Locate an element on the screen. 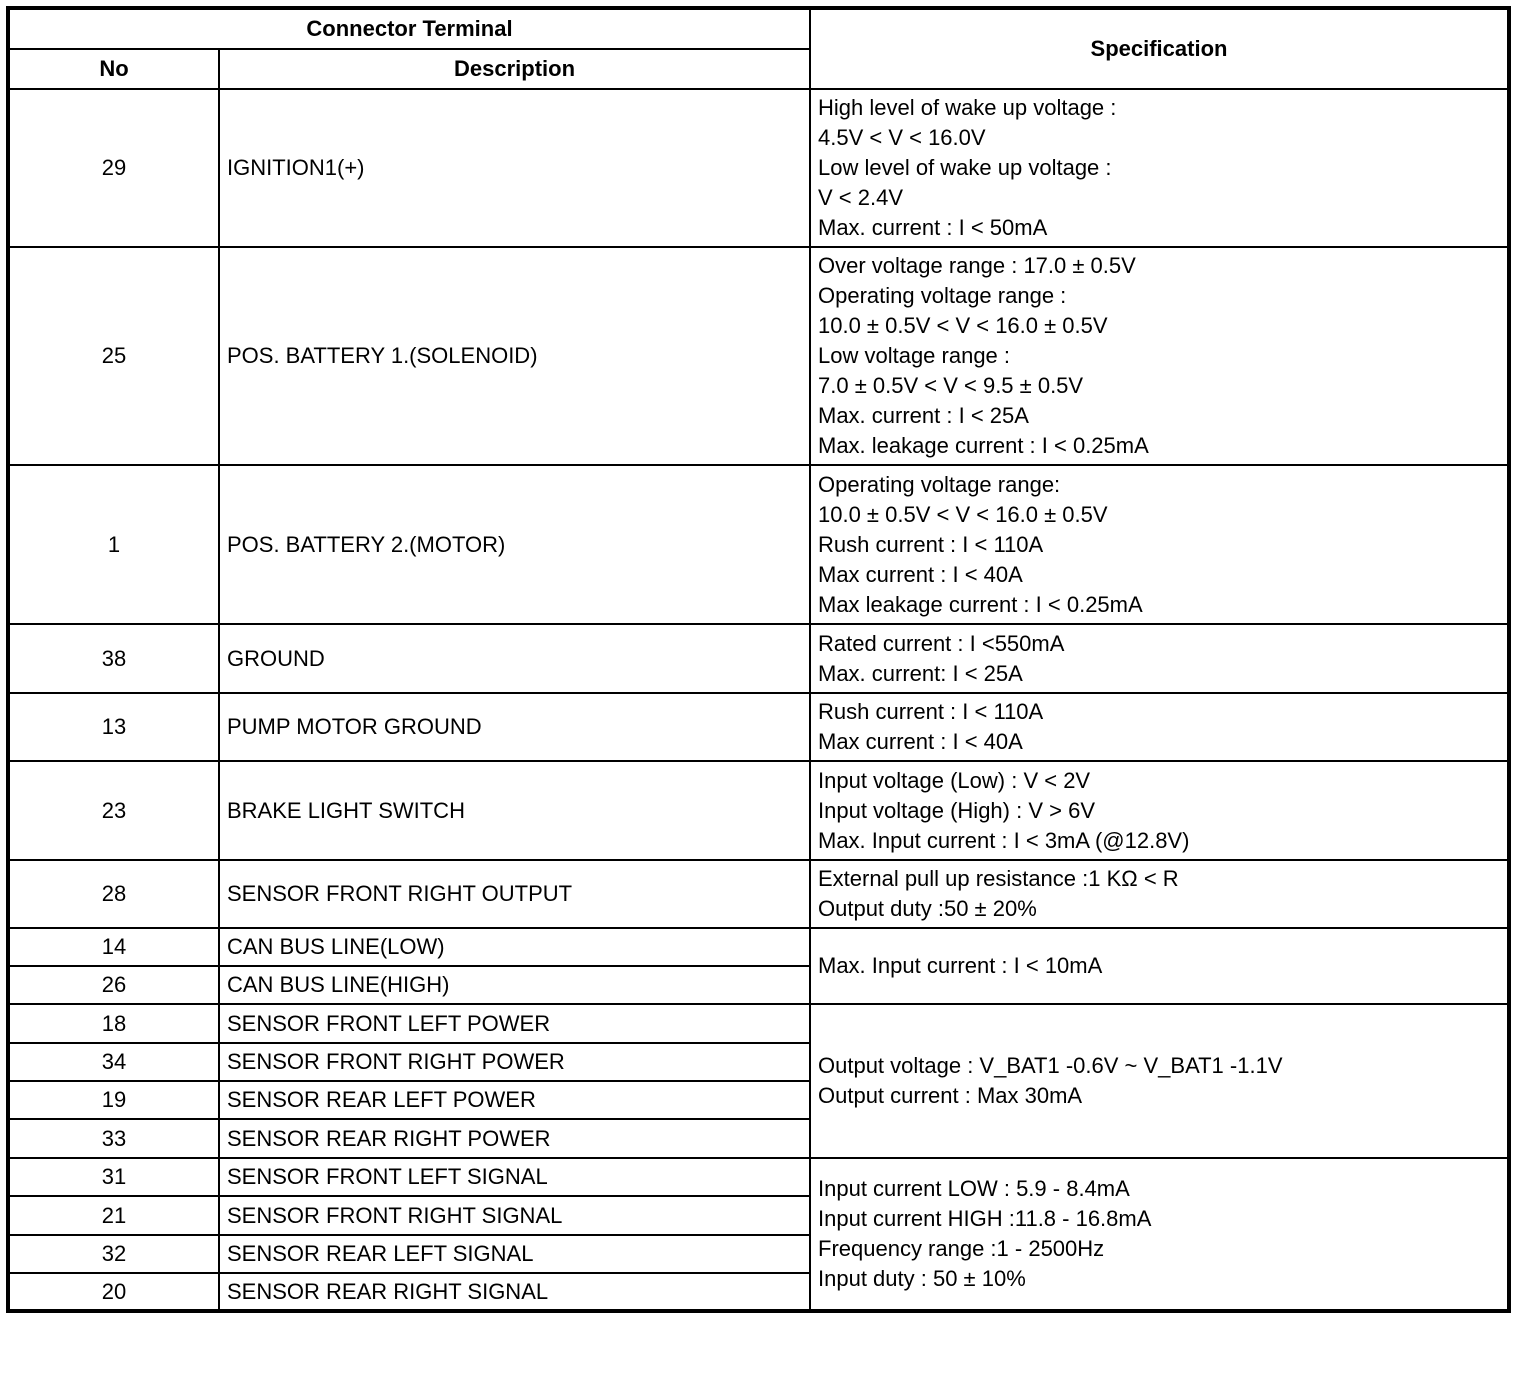  terminal-no: 32 is located at coordinates (113, 1254).